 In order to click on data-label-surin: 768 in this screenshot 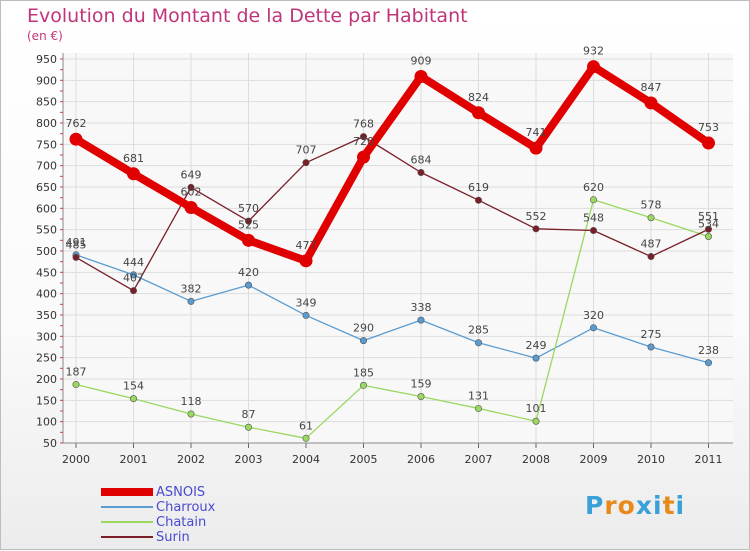, I will do `click(363, 124)`.